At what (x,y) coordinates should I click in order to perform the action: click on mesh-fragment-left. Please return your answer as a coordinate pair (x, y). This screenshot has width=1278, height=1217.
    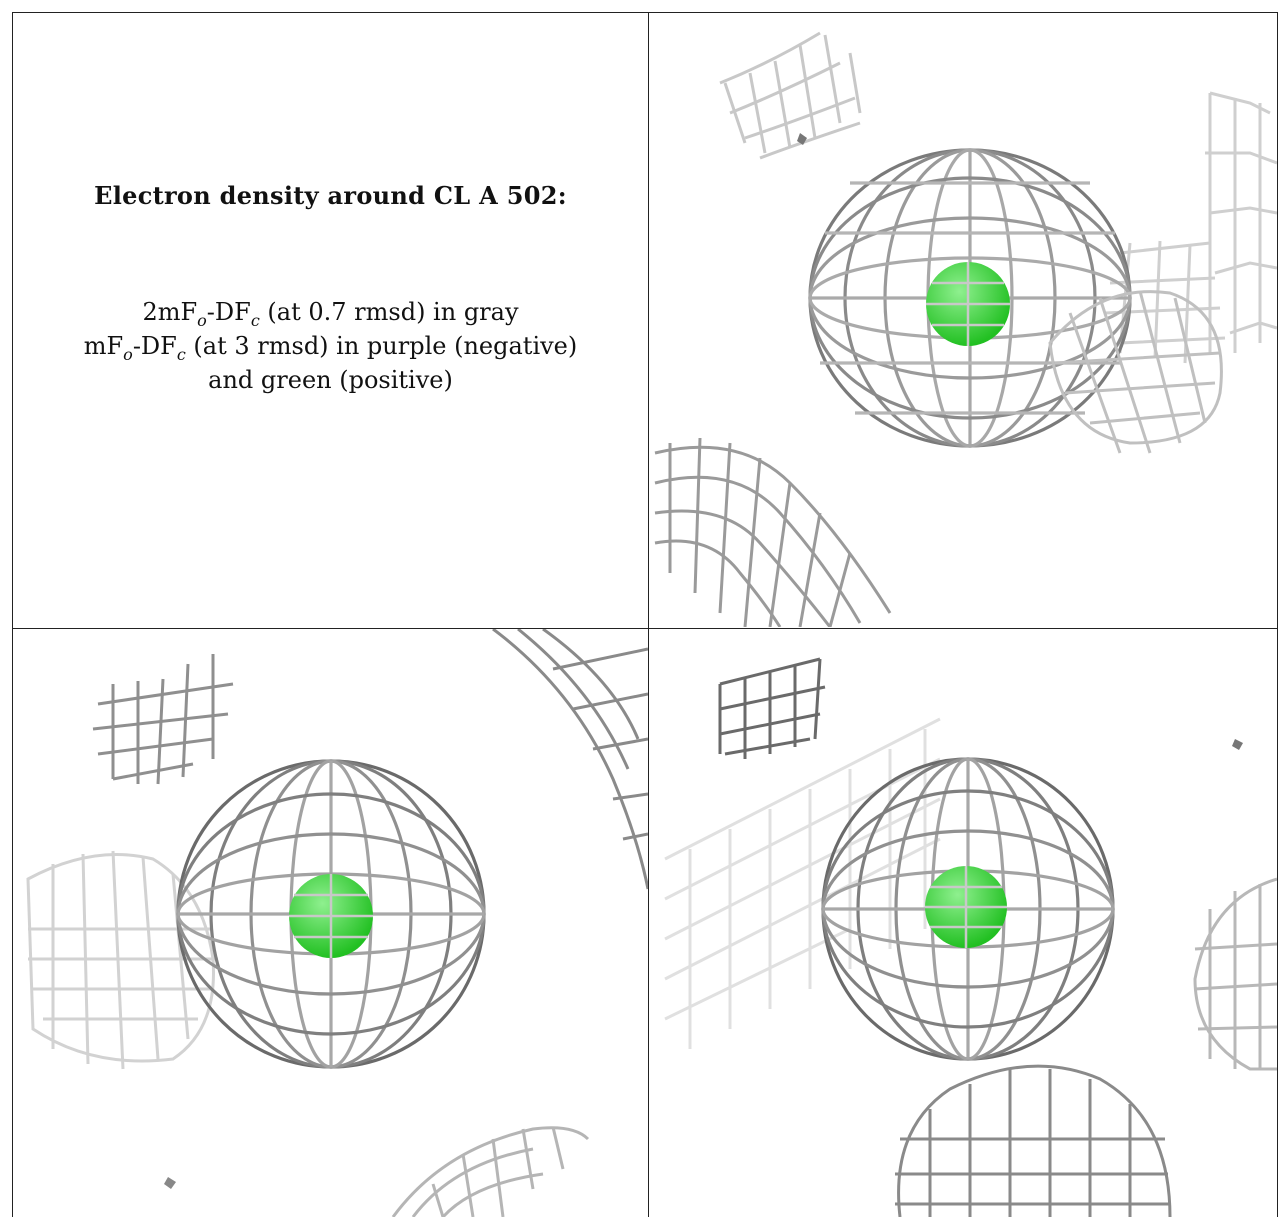
    Looking at the image, I should click on (122, 960).